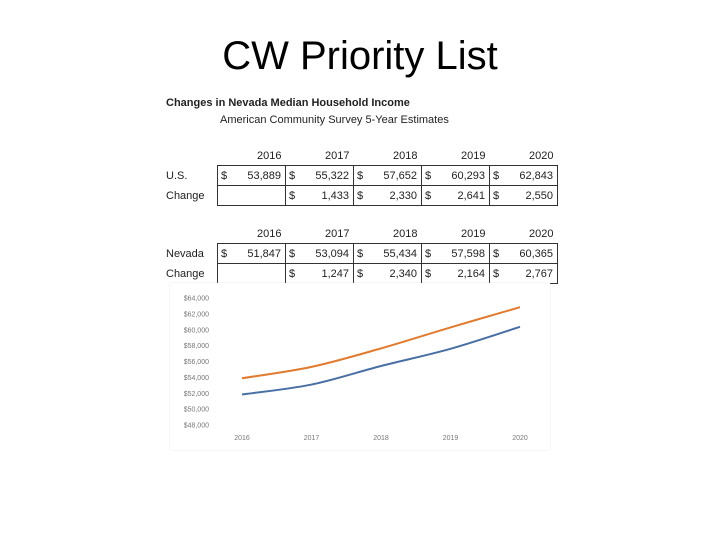 This screenshot has height=540, width=720. I want to click on income-value: 53,094, so click(328, 253).